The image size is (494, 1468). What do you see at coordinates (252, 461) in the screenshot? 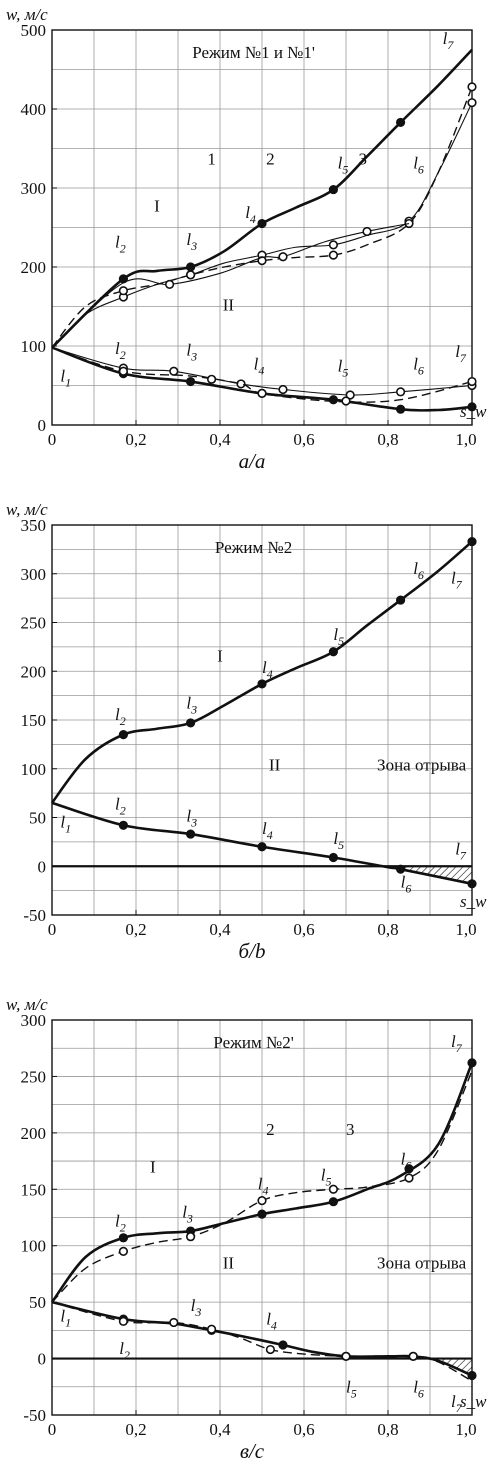
I see `panel-caption: а/a` at bounding box center [252, 461].